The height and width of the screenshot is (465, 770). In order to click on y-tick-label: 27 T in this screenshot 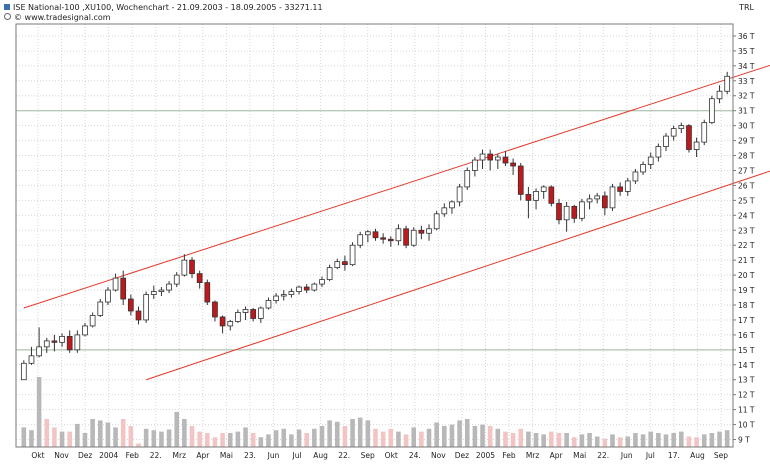, I will do `click(746, 170)`.